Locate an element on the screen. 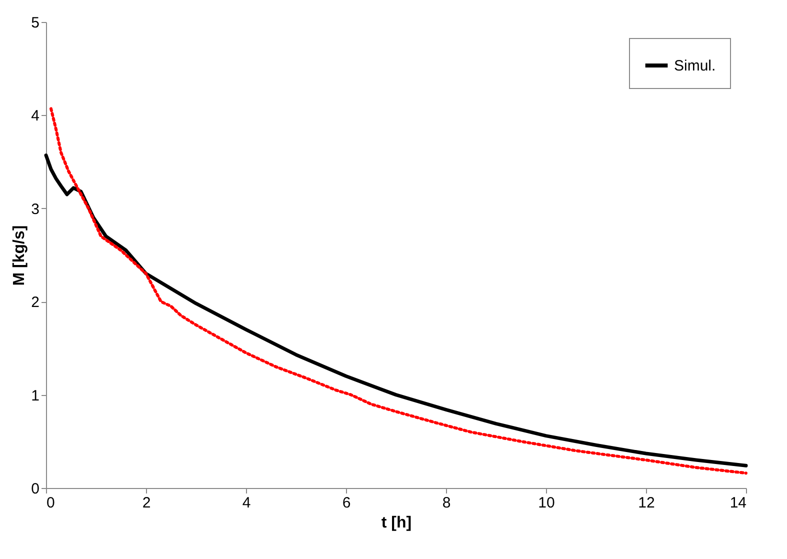 The height and width of the screenshot is (559, 787). x-axis-title: t [h] is located at coordinates (396, 523).